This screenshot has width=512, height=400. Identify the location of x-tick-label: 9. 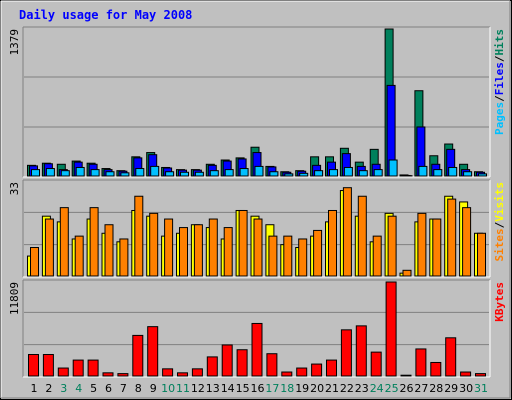
(153, 388).